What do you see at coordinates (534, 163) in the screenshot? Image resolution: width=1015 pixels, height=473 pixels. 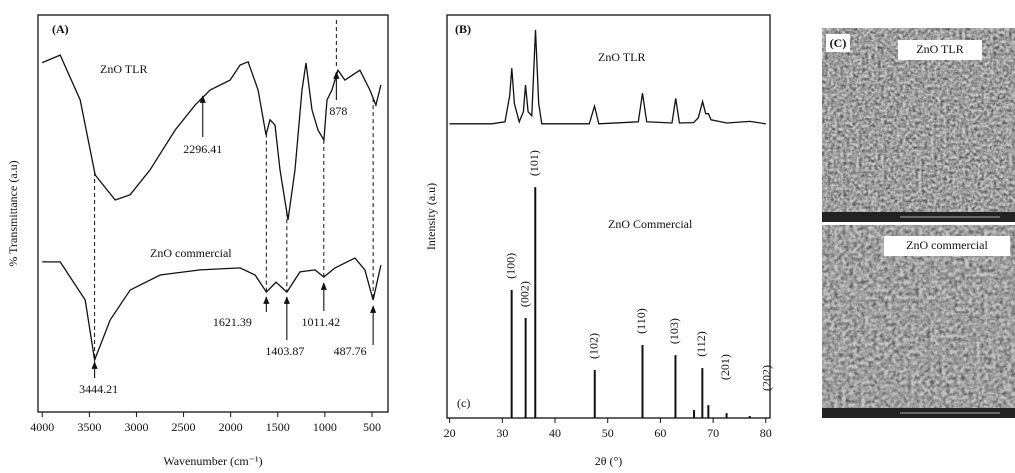 I see `peak-label: (101)` at bounding box center [534, 163].